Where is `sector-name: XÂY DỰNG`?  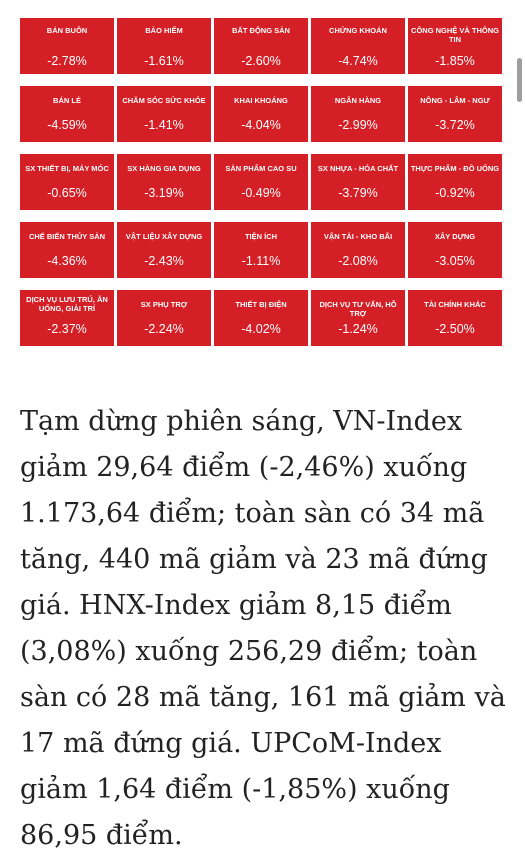 sector-name: XÂY DỰNG is located at coordinates (455, 236).